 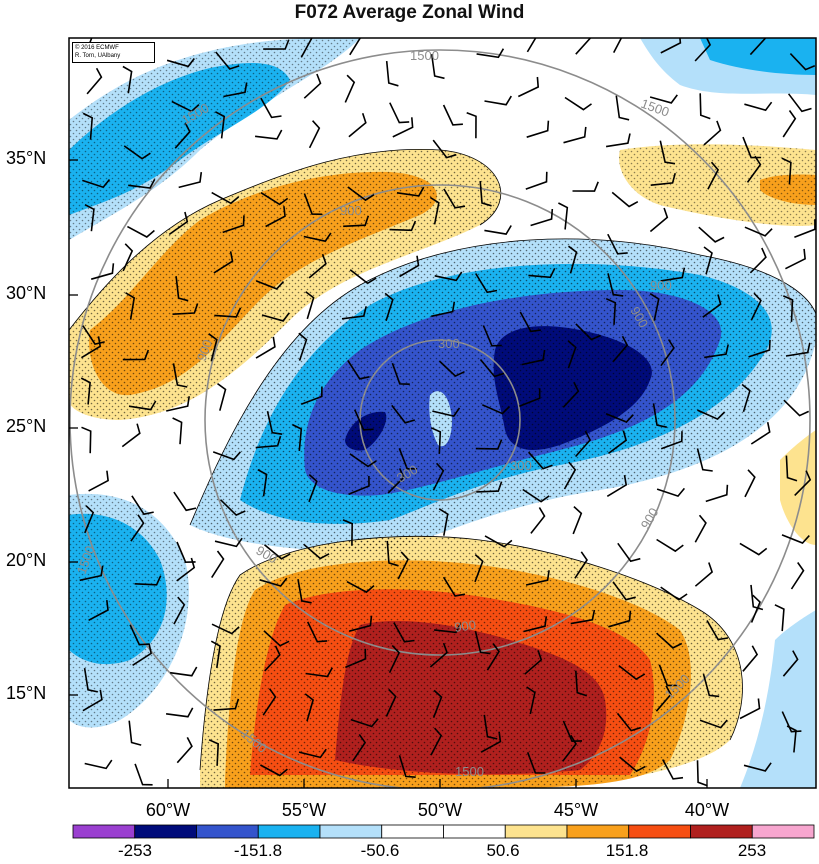 I want to click on contour-label: 300, so click(x=521, y=465).